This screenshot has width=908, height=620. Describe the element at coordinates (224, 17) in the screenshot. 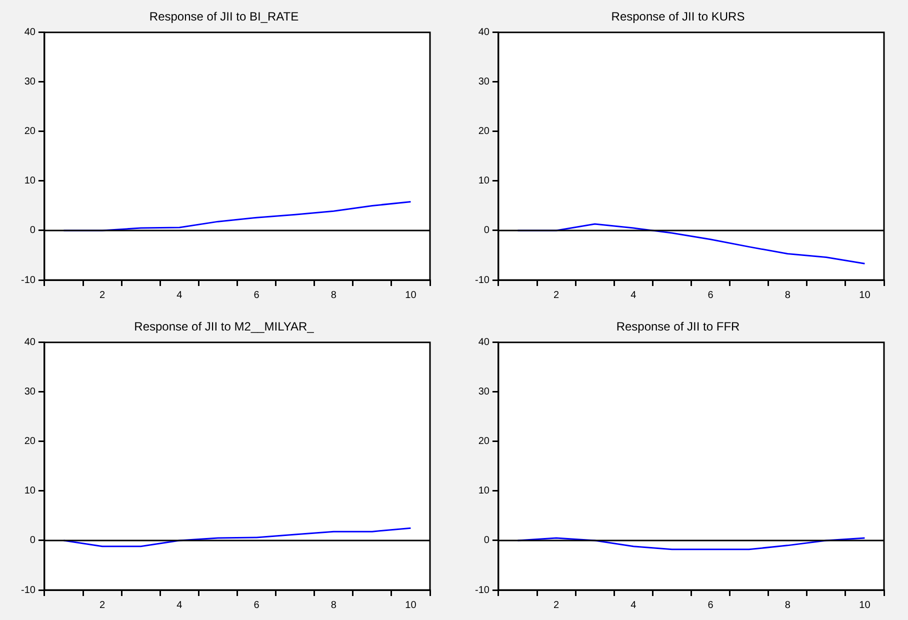

I see `chart-title: Response of JII to BI_RATE` at that location.